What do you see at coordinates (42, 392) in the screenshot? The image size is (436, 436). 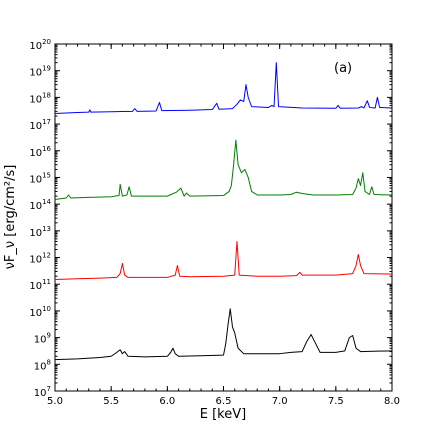 I see `y-tick-label-0: 10⁷` at bounding box center [42, 392].